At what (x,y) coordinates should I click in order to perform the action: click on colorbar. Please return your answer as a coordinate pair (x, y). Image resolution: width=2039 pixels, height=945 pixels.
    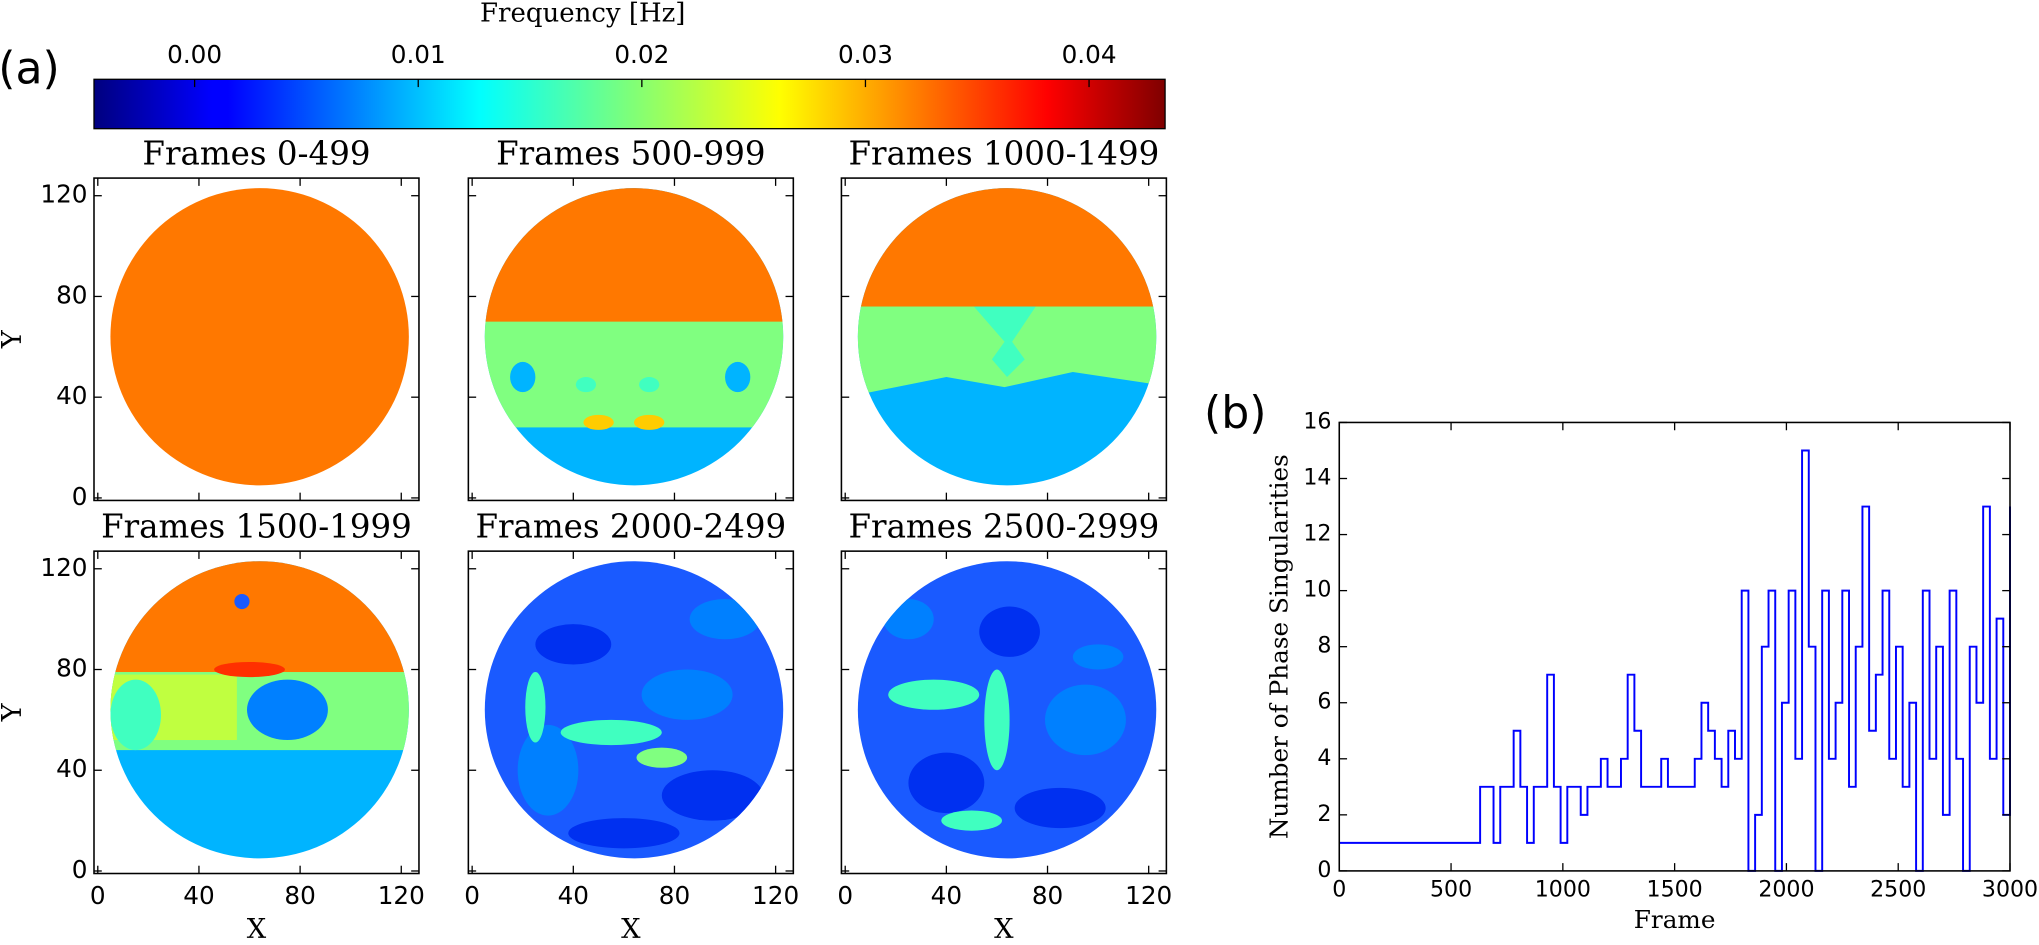
    Looking at the image, I should click on (629, 104).